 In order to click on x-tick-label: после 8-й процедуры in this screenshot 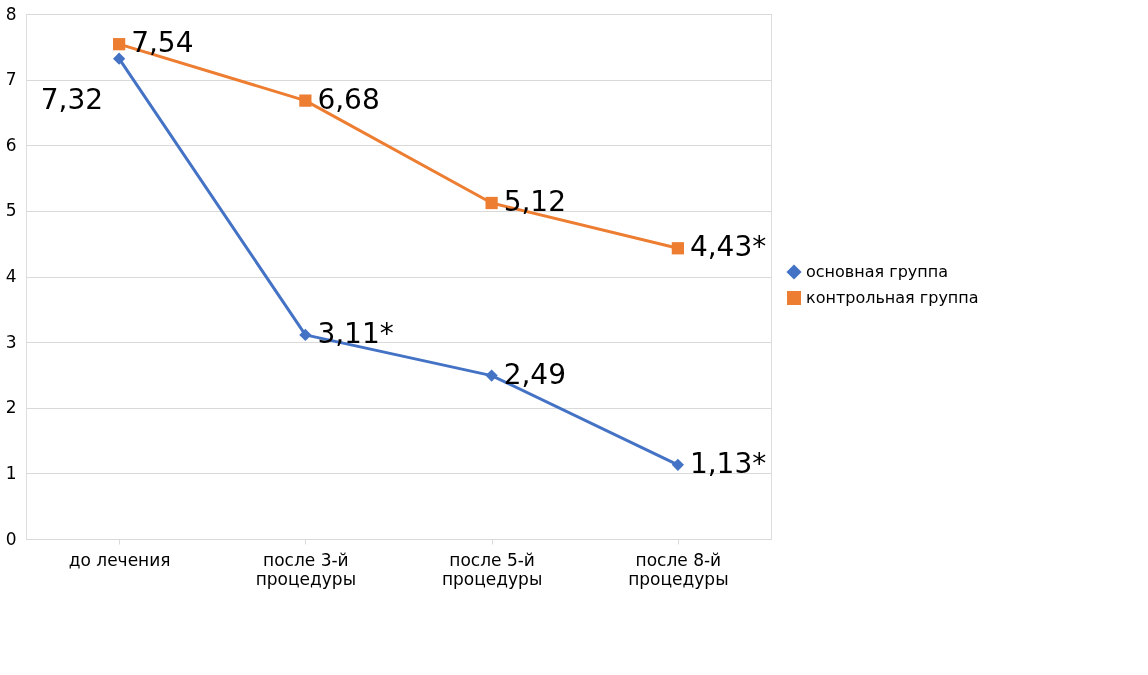, I will do `click(678, 569)`.